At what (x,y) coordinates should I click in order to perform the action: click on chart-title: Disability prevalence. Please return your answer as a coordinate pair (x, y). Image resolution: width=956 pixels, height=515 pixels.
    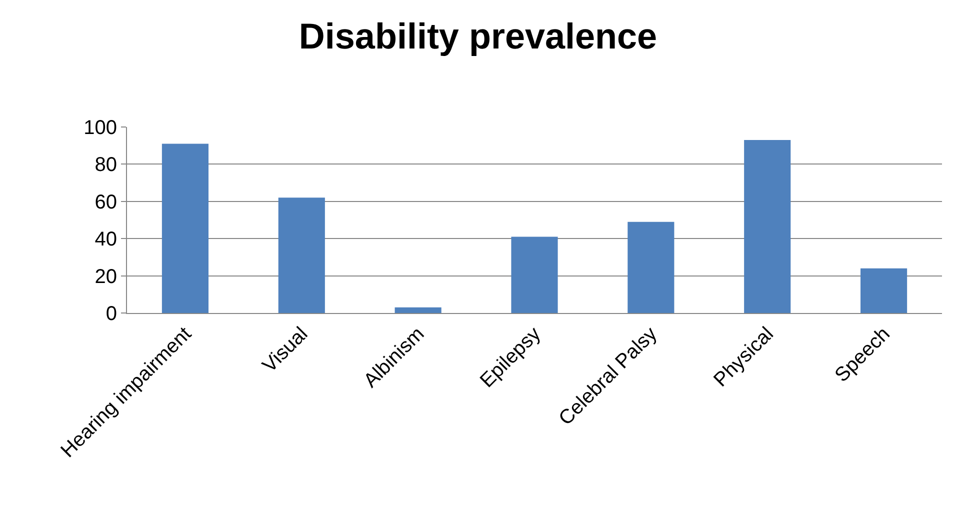
    Looking at the image, I should click on (478, 36).